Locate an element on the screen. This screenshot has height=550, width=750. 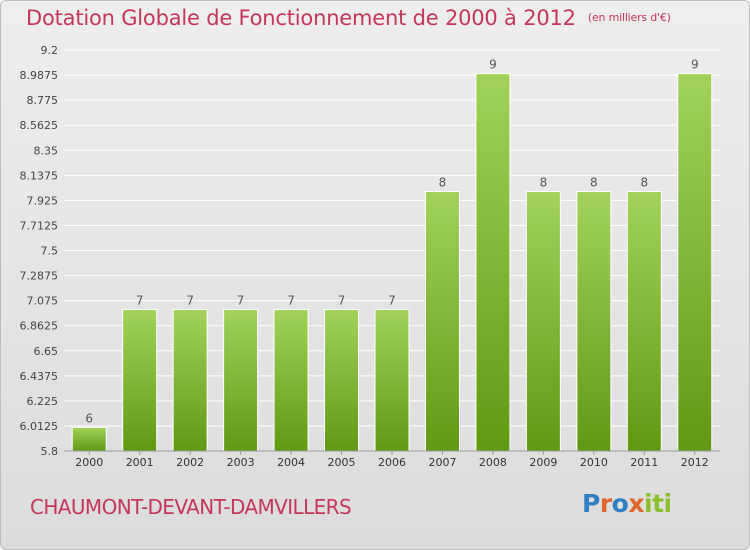
bar-2004 is located at coordinates (291, 380).